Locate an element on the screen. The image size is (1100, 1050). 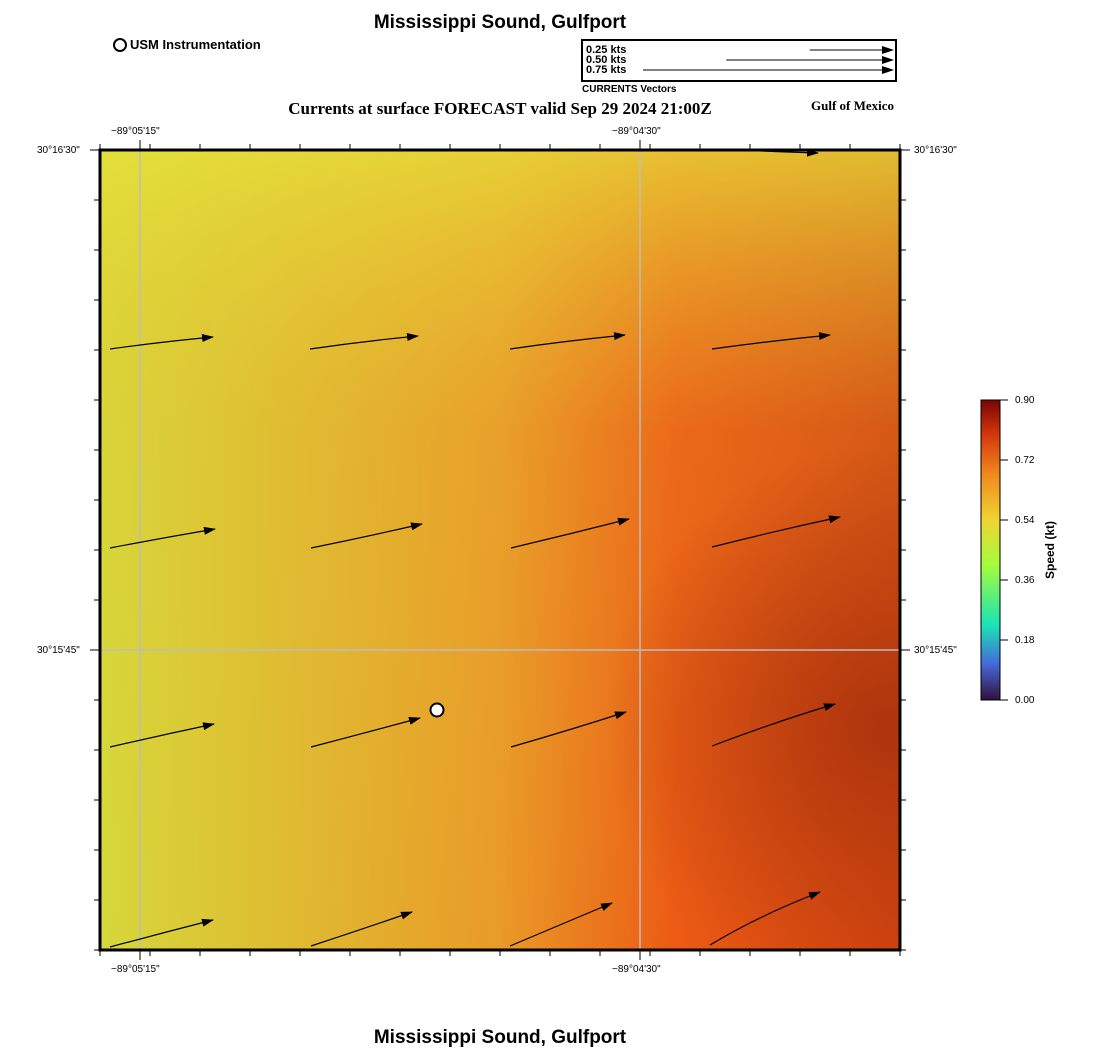
lat-label-left-mid: 30°15'45" is located at coordinates (58, 650).